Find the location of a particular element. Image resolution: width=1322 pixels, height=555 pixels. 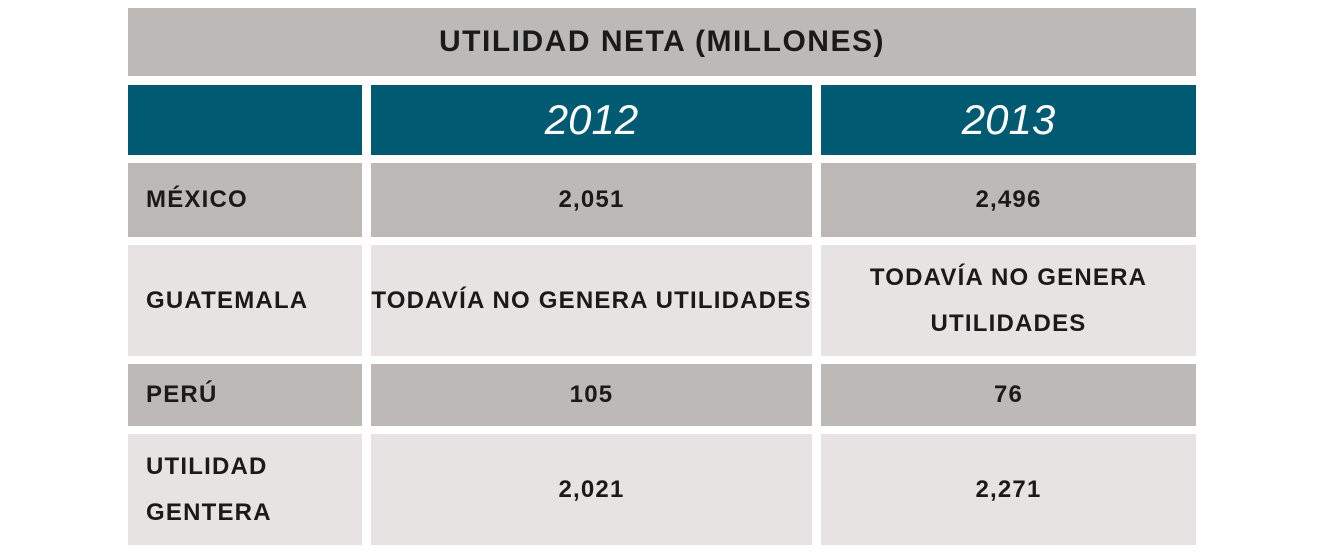

cell-mexico-2013: 2,496 is located at coordinates (1008, 200).